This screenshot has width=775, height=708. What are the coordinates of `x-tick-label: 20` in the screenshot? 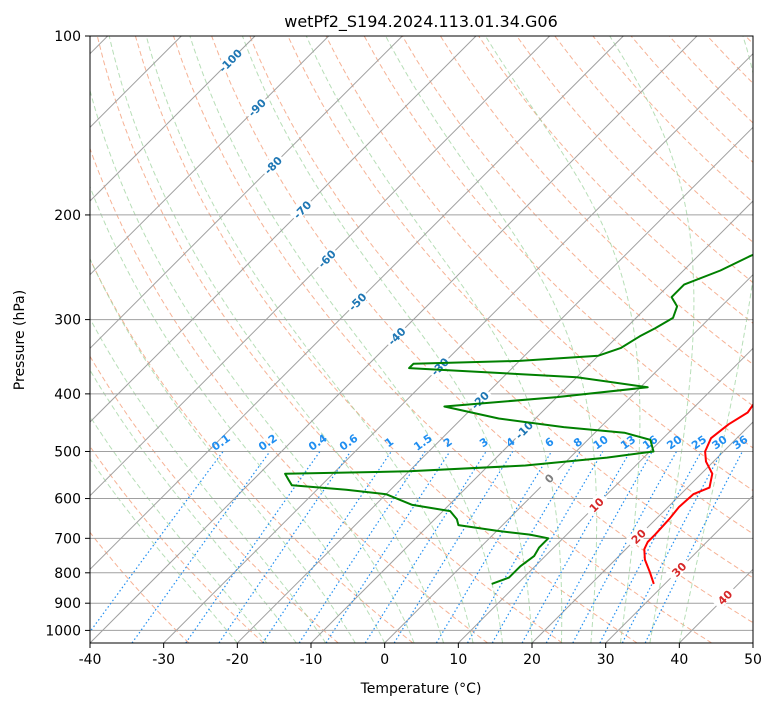 It's located at (532, 660).